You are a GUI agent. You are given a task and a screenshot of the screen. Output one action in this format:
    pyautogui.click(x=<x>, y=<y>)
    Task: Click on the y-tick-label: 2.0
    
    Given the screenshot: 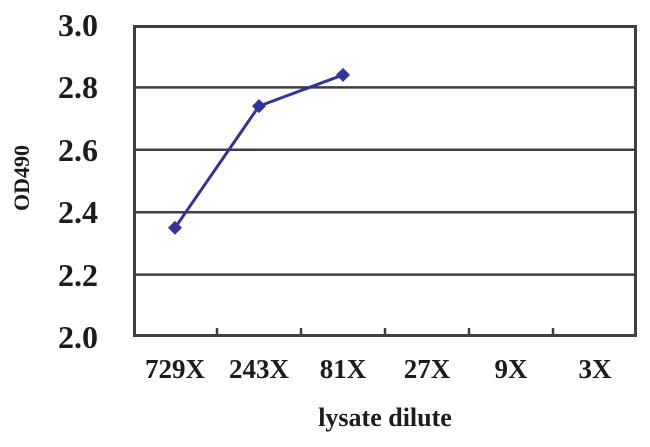 What is the action you would take?
    pyautogui.click(x=78, y=337)
    